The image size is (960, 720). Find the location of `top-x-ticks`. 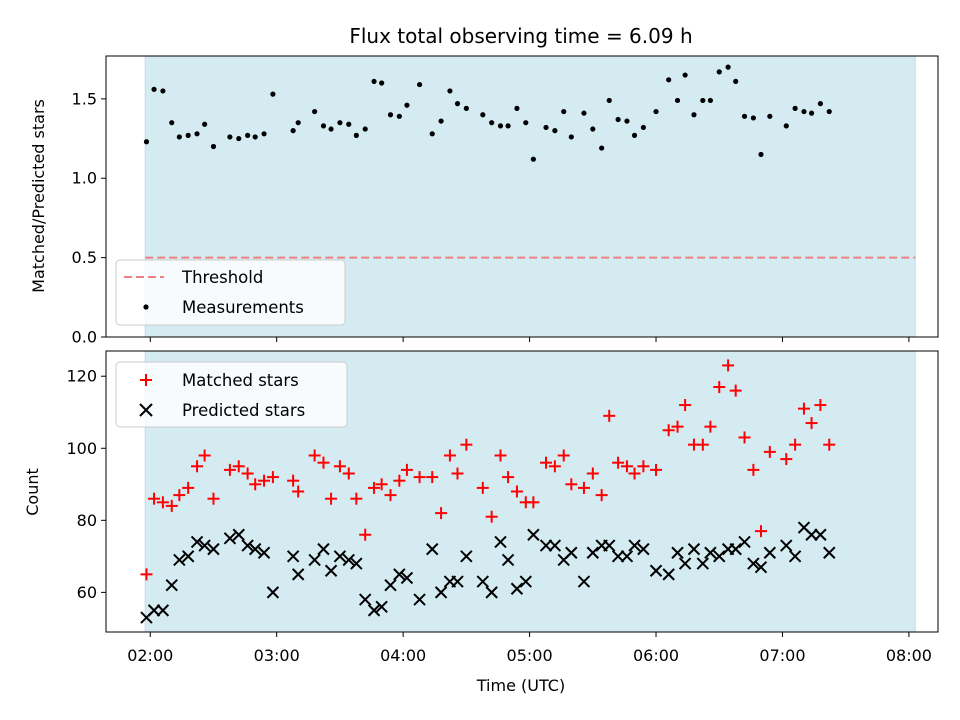

top-x-ticks is located at coordinates (529, 339).